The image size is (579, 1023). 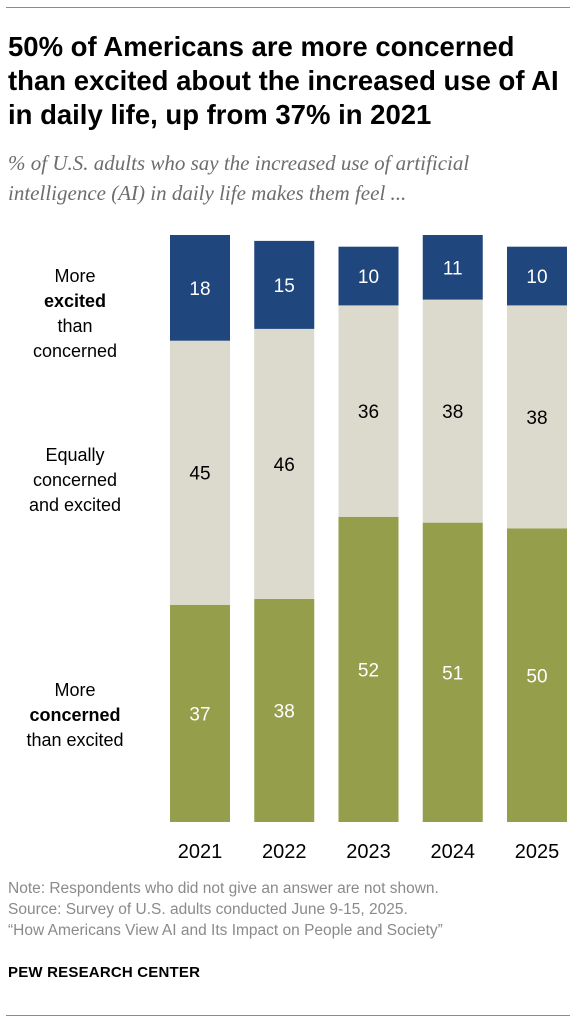 I want to click on bar-segment-concerned-2021, so click(x=200, y=713).